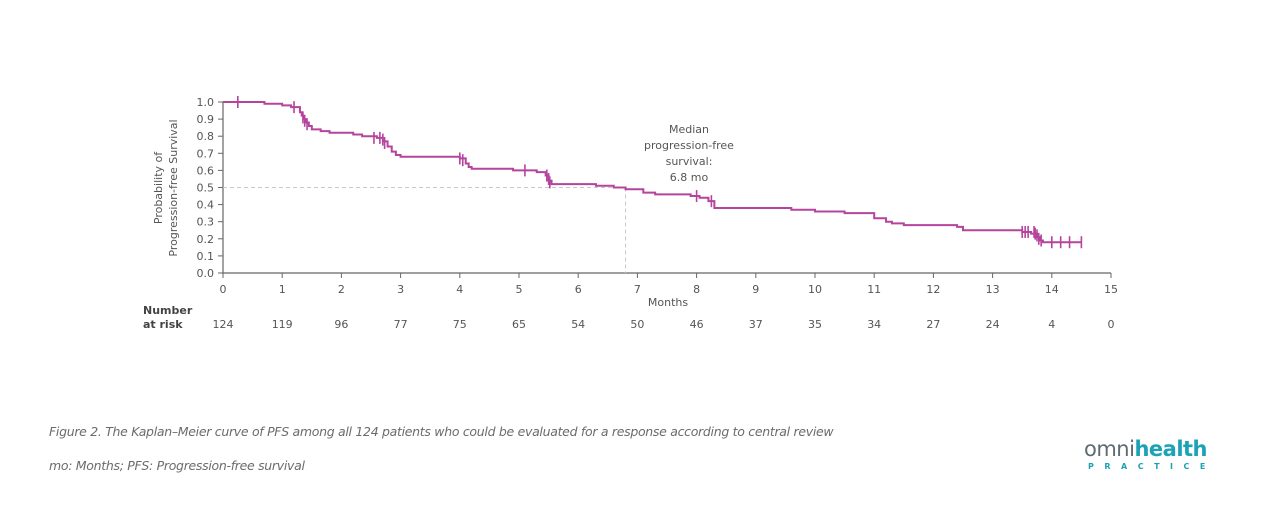 Image resolution: width=1266 pixels, height=518 pixels. Describe the element at coordinates (459, 289) in the screenshot. I see `x-tick-label: 4` at that location.